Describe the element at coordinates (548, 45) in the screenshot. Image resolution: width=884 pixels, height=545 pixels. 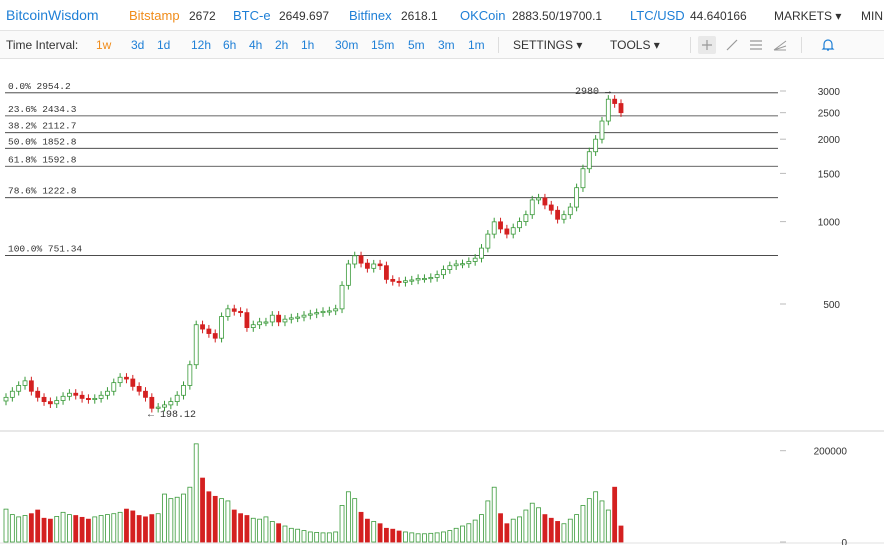
I see `settings-menu: SETTINGS ▾` at that location.